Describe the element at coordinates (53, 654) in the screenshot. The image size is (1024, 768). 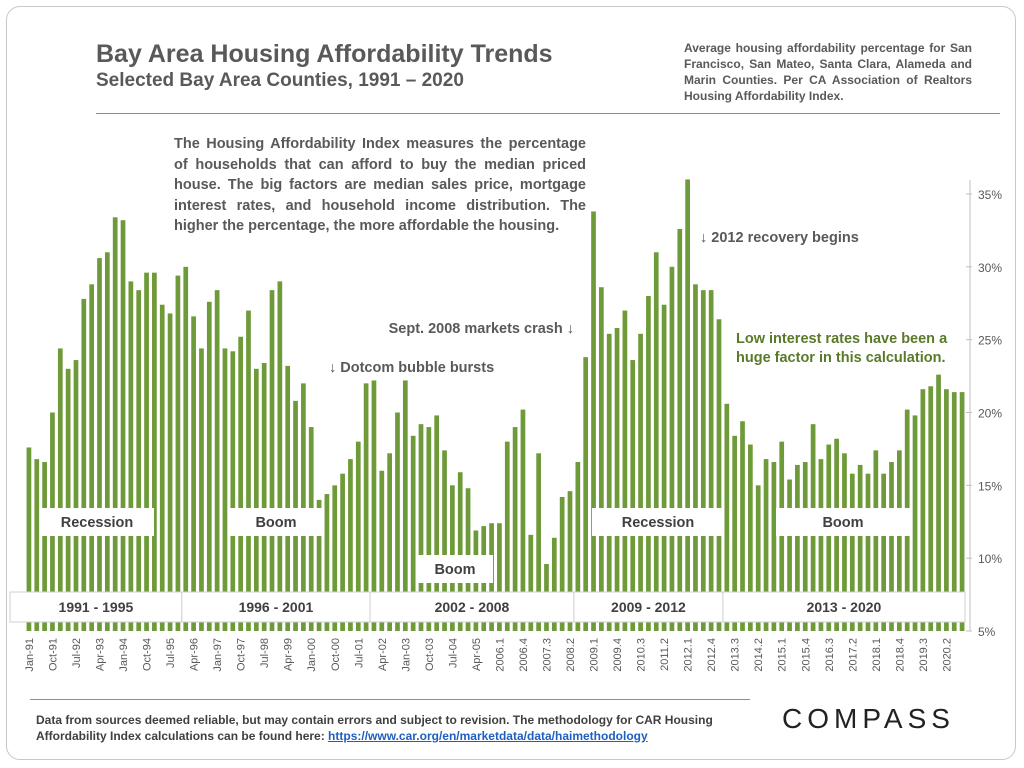
I see `x-tick-label: Oct-91` at that location.